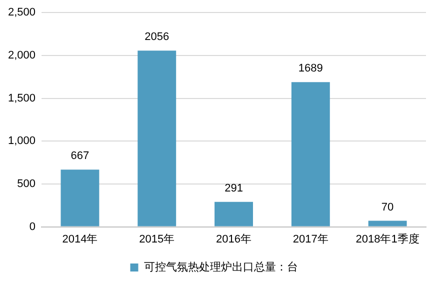 This screenshot has height=287, width=436. I want to click on y-tick-label: 1,500, so click(22, 98).